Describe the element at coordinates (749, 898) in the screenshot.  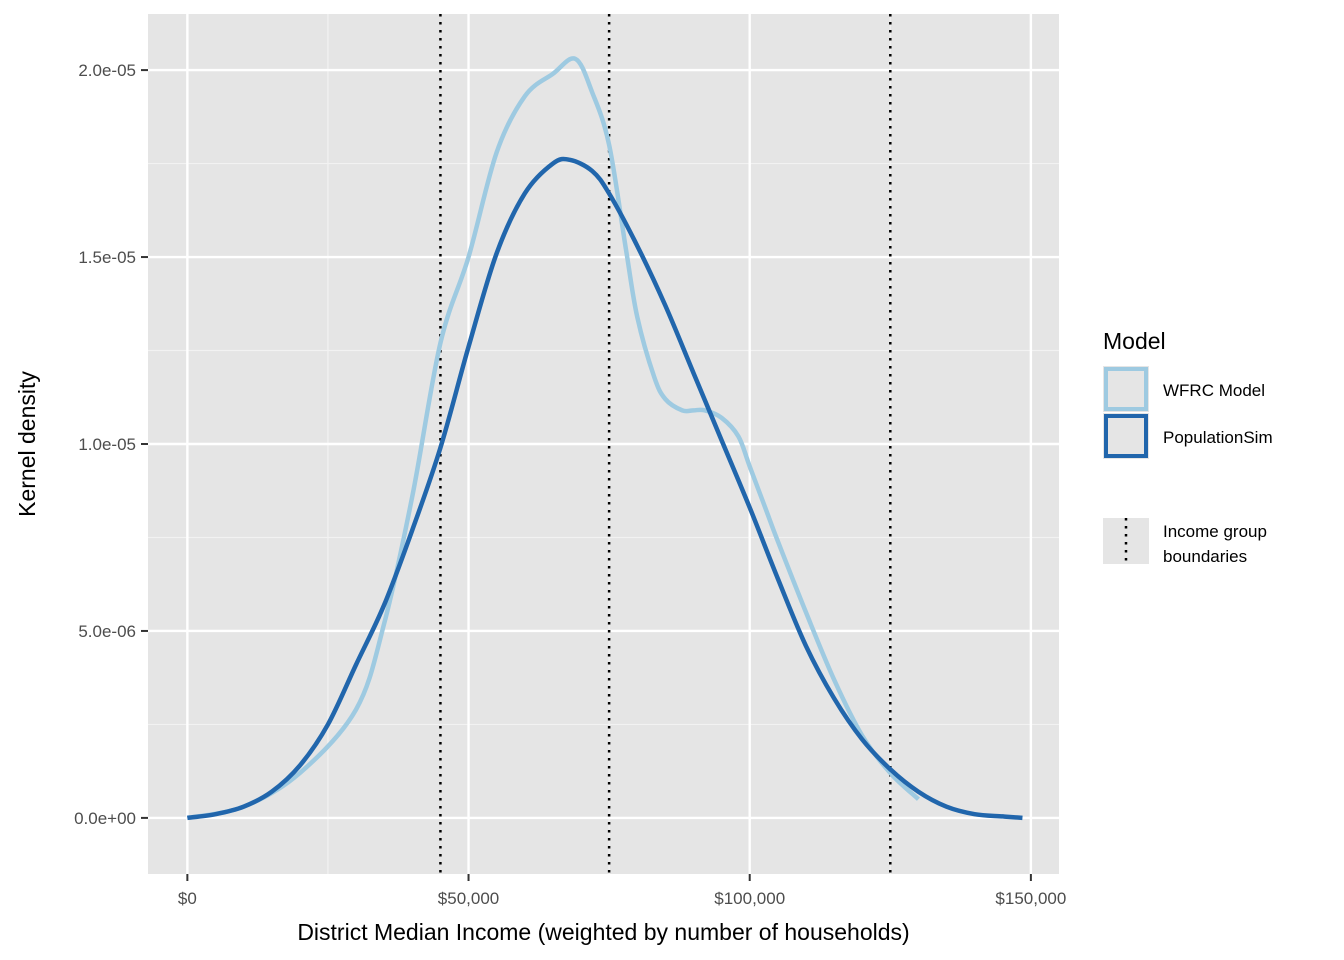
I see `x-tick-label: $100,000` at that location.